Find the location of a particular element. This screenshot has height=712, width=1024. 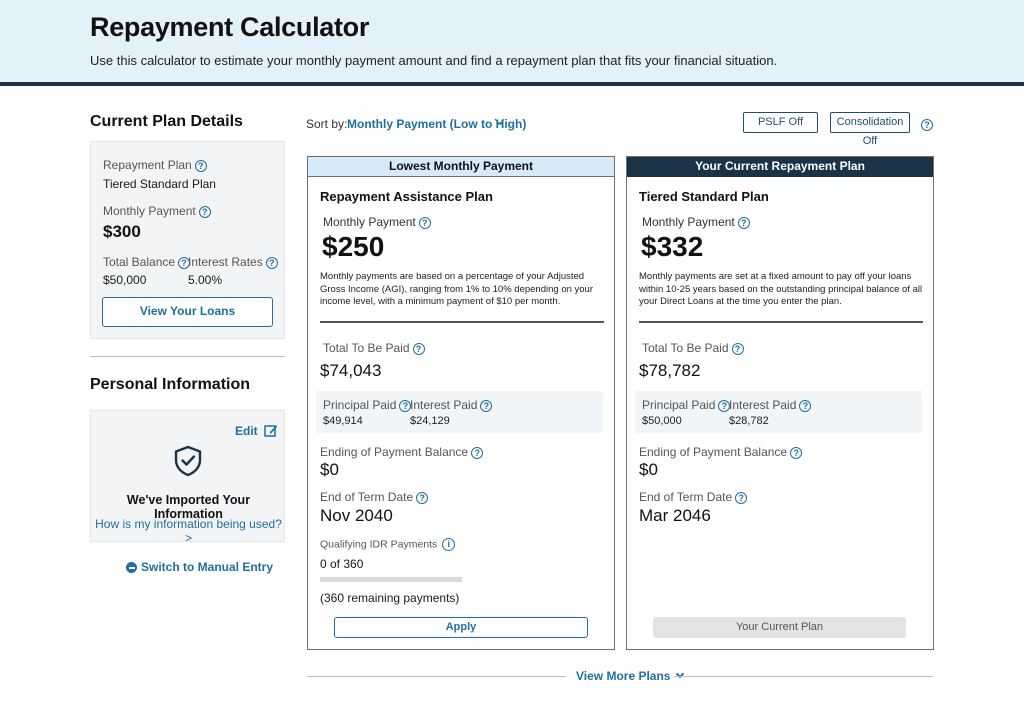

info-icon: i is located at coordinates (449, 544).